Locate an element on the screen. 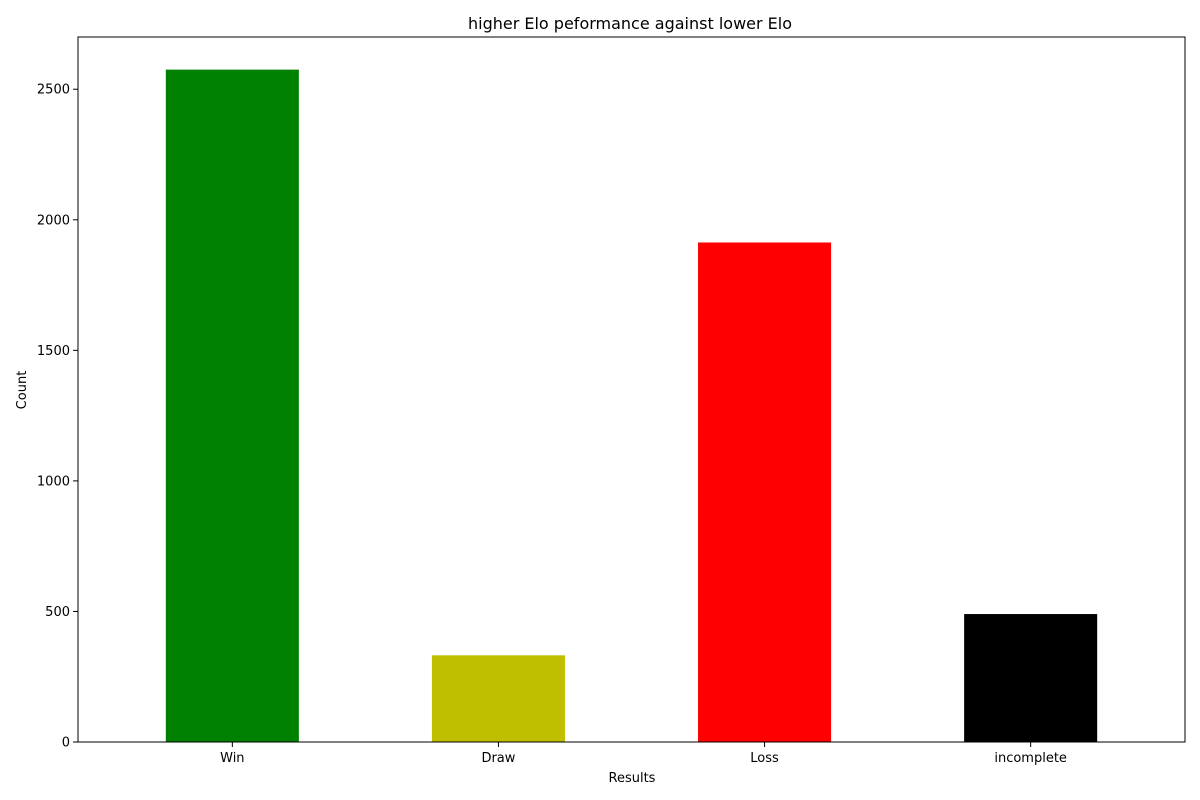 This screenshot has height=800, width=1200. bar-incomplete is located at coordinates (1031, 678).